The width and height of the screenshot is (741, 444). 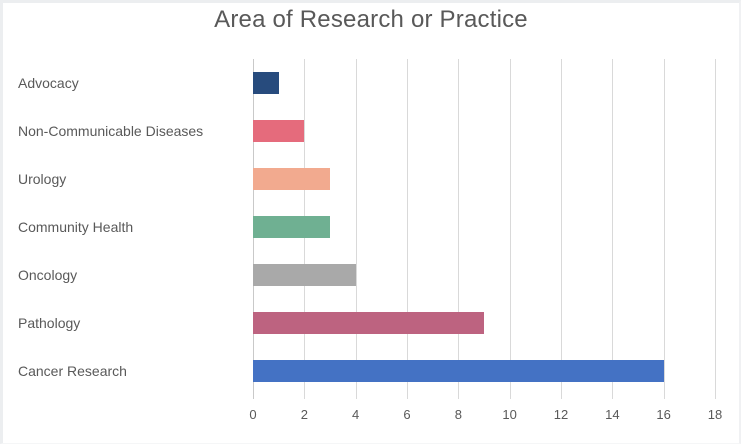 I want to click on x-tick-label: 0, so click(x=253, y=414).